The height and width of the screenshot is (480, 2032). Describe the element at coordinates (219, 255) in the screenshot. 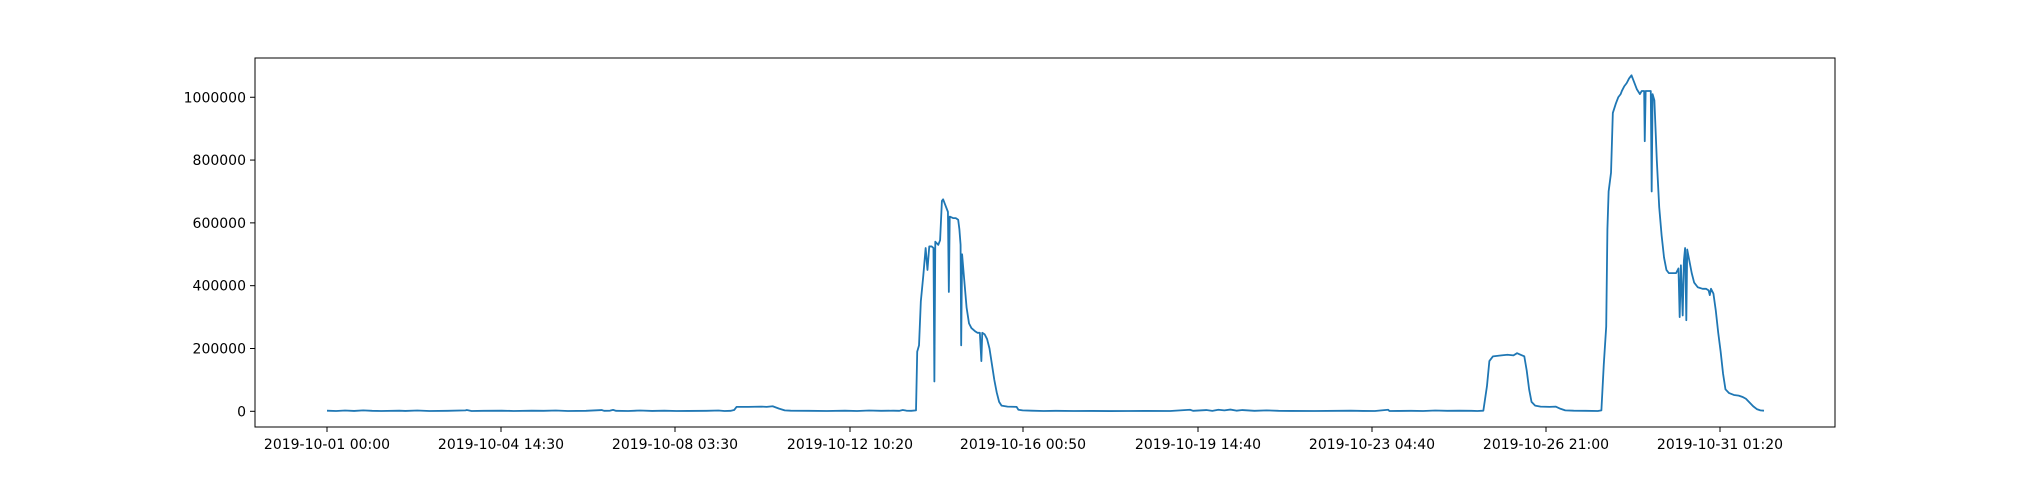

I see `y-axis: 0 200000 400000 600000 800000 1000000` at that location.